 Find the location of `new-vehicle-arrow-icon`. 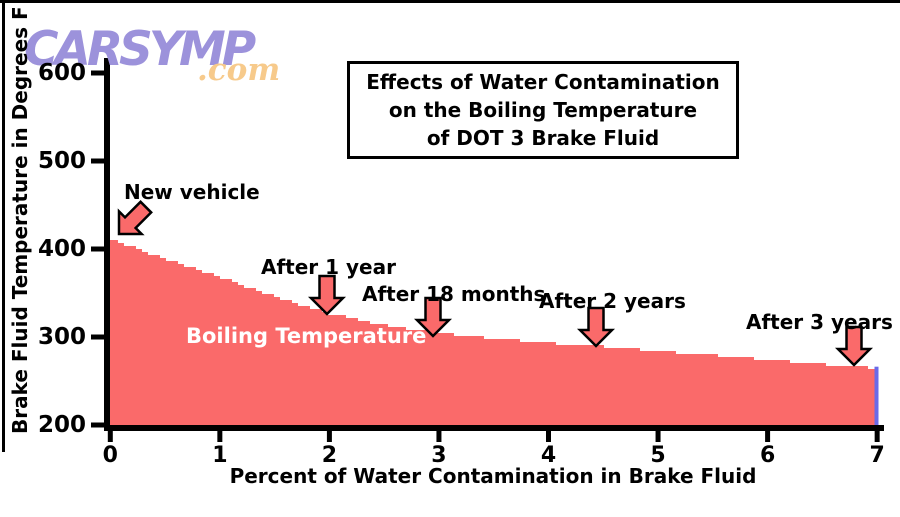

new-vehicle-arrow-icon is located at coordinates (135, 218).